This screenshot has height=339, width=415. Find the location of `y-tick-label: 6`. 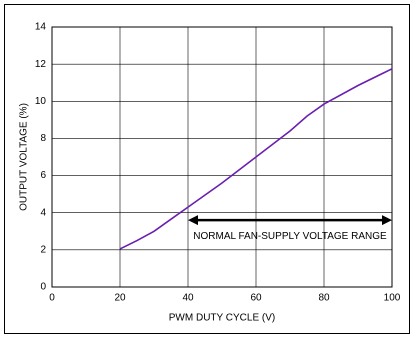

y-tick-label: 6 is located at coordinates (43, 175).